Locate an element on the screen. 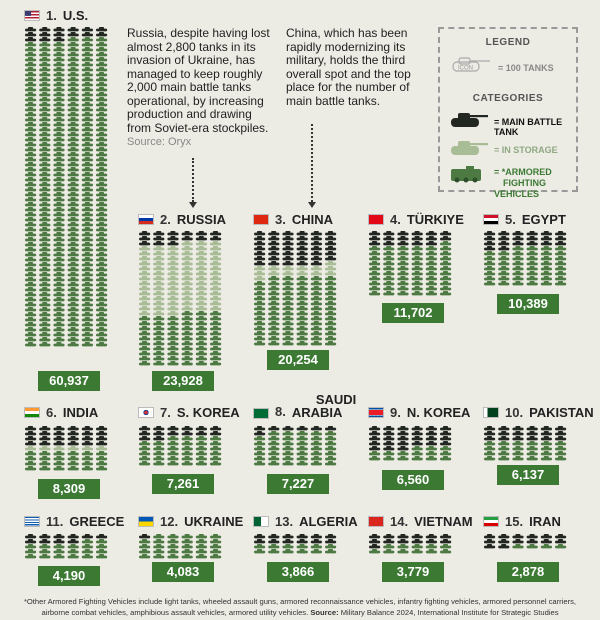 The width and height of the screenshot is (600, 620). flag-ir-icon is located at coordinates (491, 521).